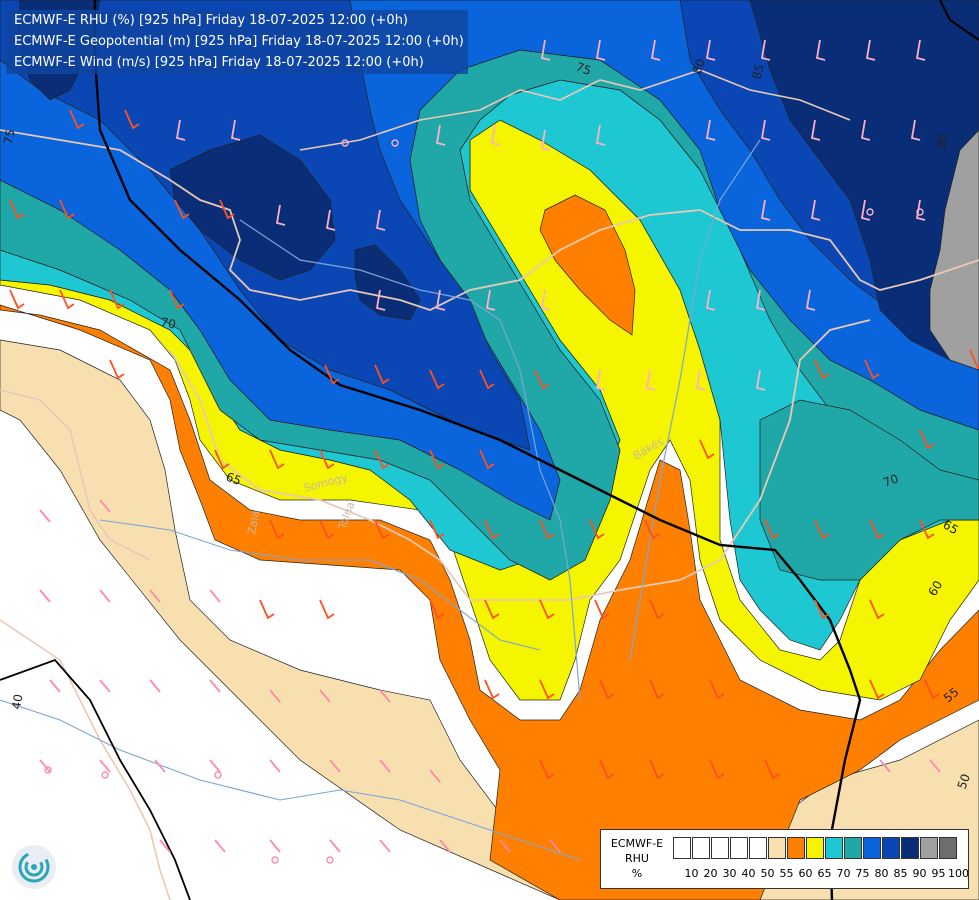 The height and width of the screenshot is (900, 979). Describe the element at coordinates (805, 873) in the screenshot. I see `legend-tick-label: 60` at that location.